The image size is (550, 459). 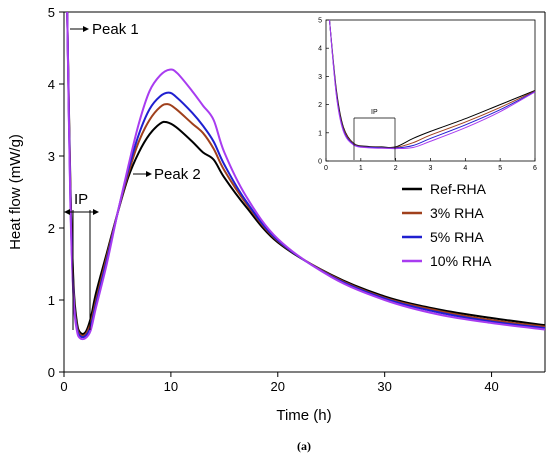 What do you see at coordinates (51, 228) in the screenshot?
I see `y-tick-label: 2` at bounding box center [51, 228].